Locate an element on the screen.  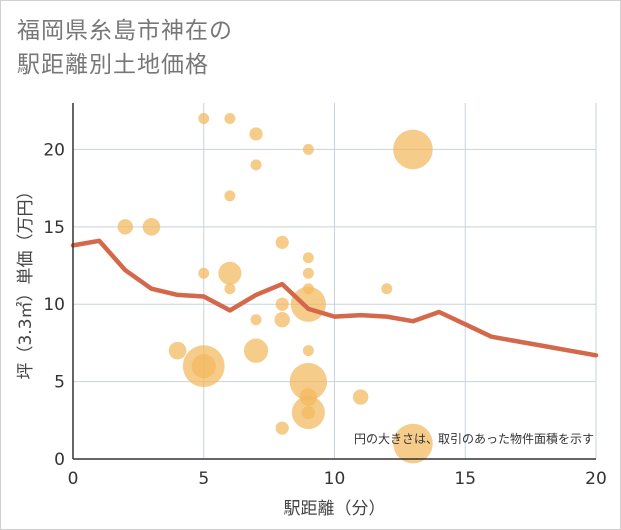
x-axis-title: 駅距離（分） is located at coordinates (335, 509).